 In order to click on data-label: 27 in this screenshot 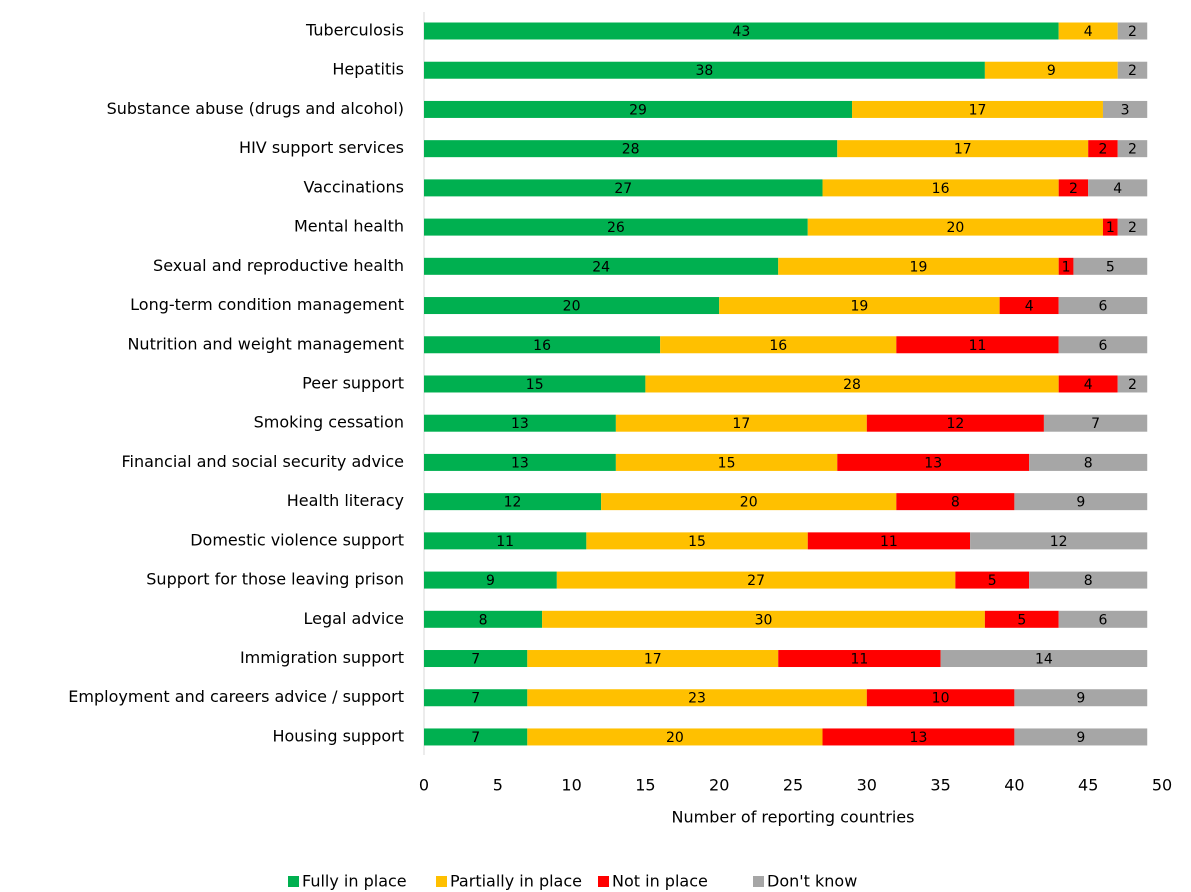, I will do `click(623, 189)`.